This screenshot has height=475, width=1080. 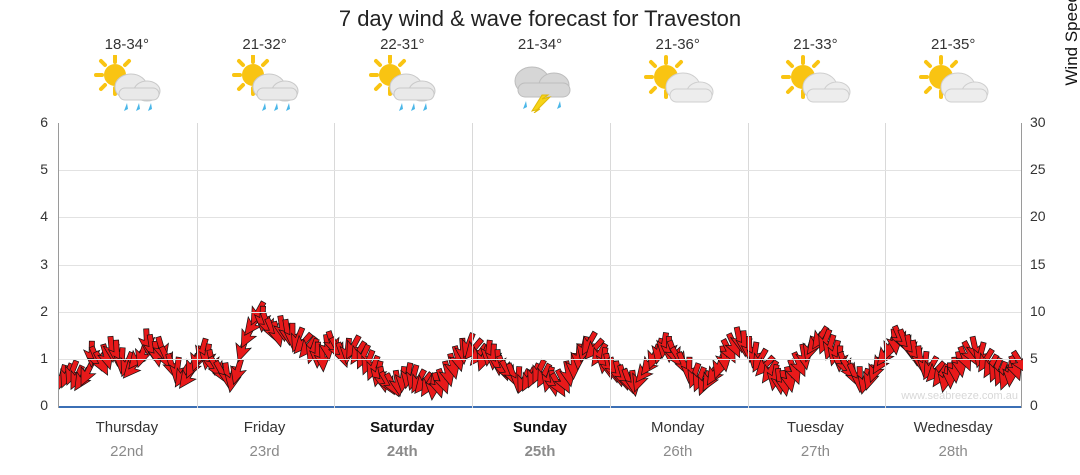 I want to click on y-tick-left: 5, so click(x=44, y=169).